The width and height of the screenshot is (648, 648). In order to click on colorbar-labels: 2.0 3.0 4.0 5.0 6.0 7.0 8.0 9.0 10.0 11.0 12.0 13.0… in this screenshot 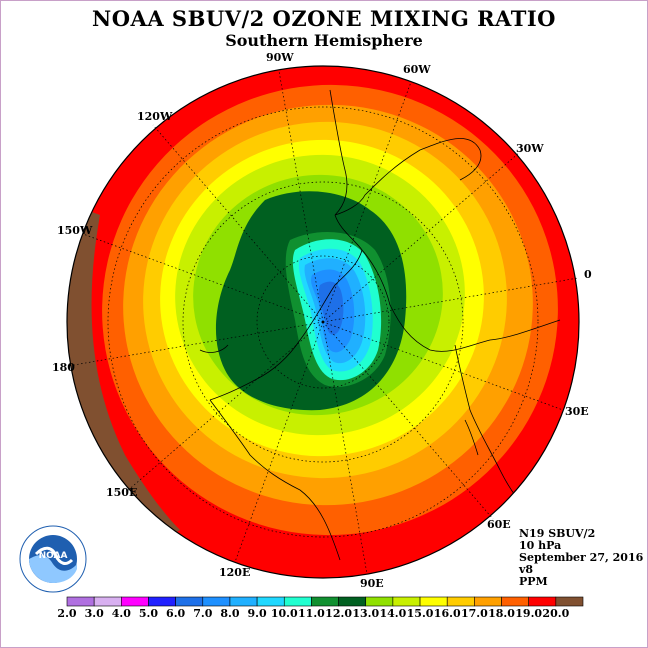, I will do `click(324, 614)`.